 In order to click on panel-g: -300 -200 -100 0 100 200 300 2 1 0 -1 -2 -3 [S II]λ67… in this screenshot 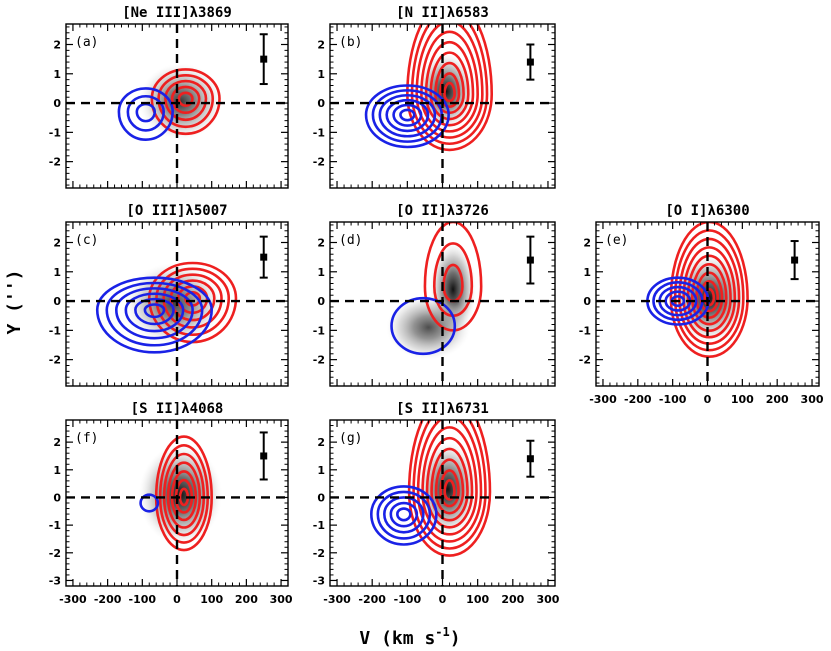, I will do `click(436, 503)`.